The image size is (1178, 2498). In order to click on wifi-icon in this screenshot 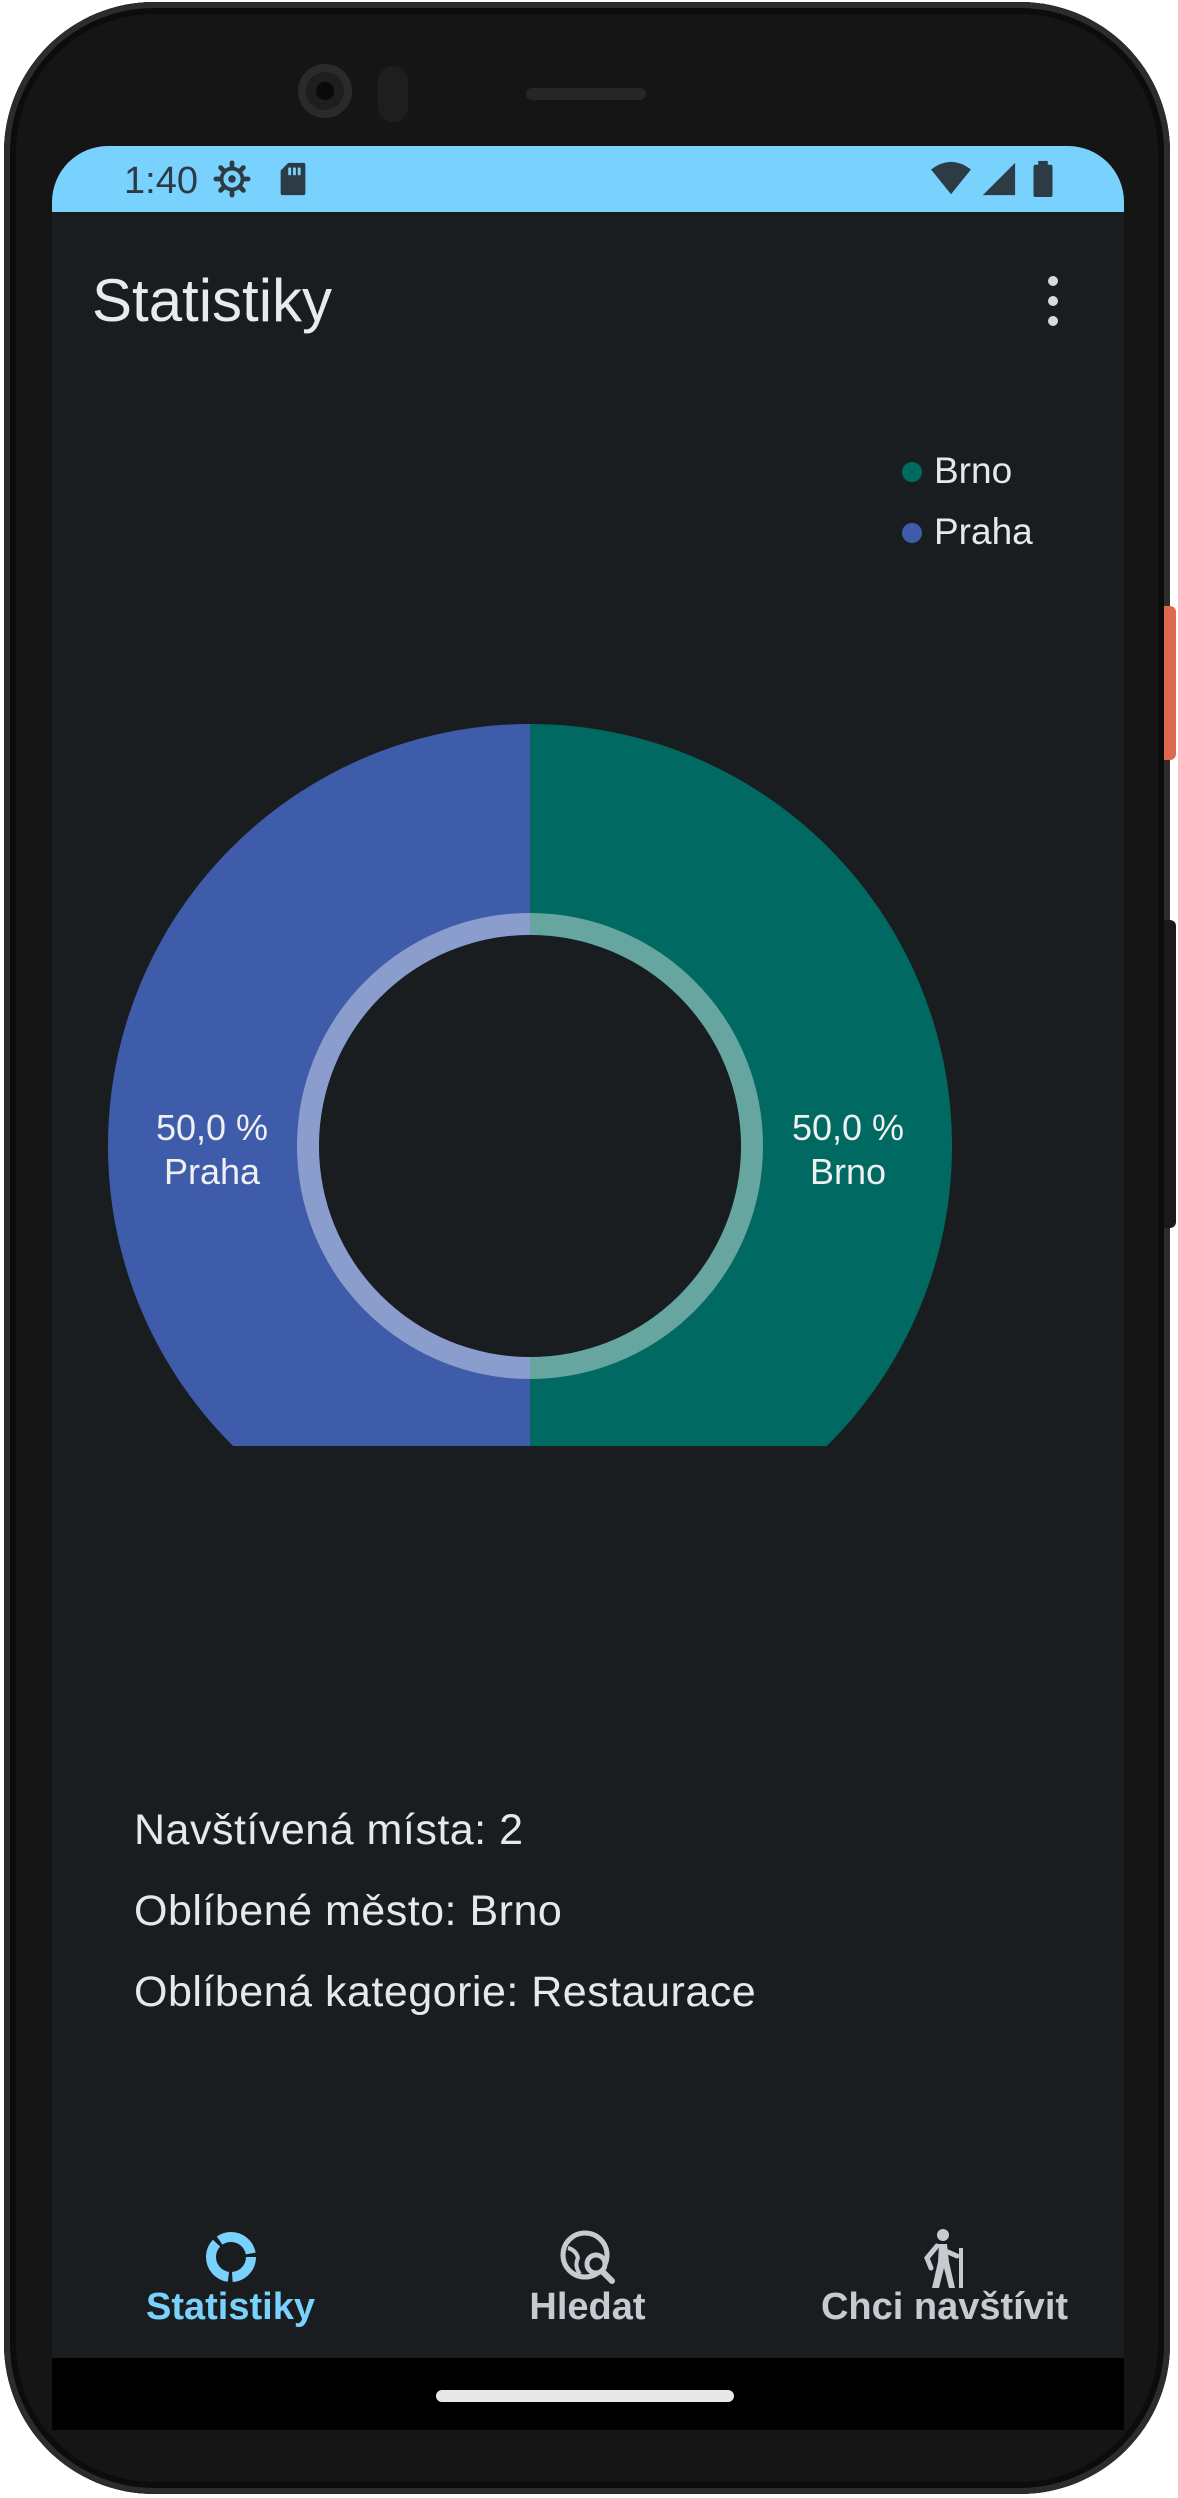, I will do `click(951, 178)`.